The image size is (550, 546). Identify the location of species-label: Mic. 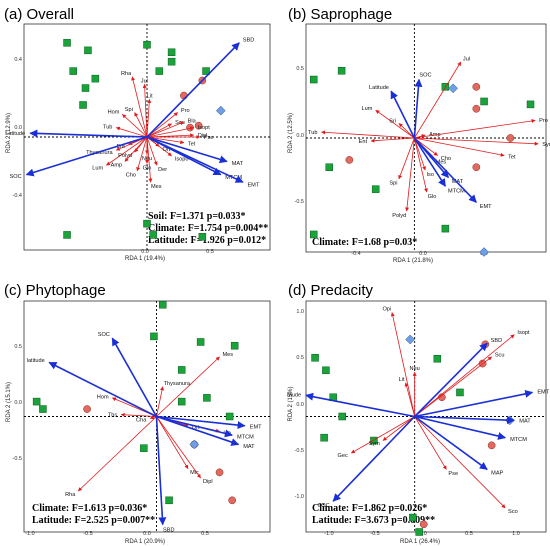
(194, 473).